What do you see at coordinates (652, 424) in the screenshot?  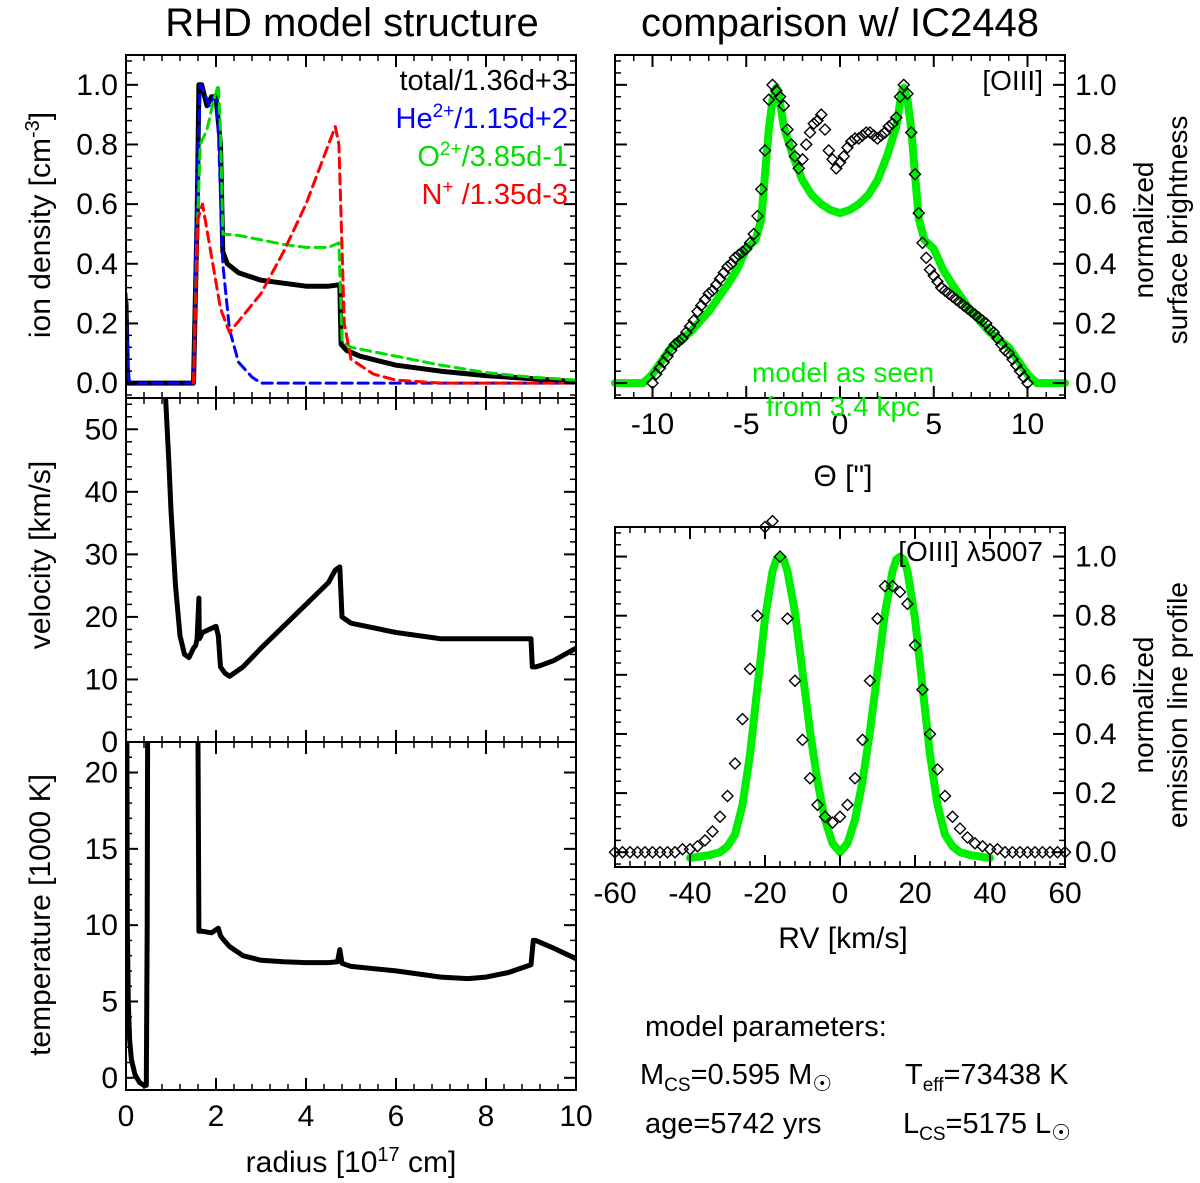 I see `surface-brightness-xtick-label: -10` at bounding box center [652, 424].